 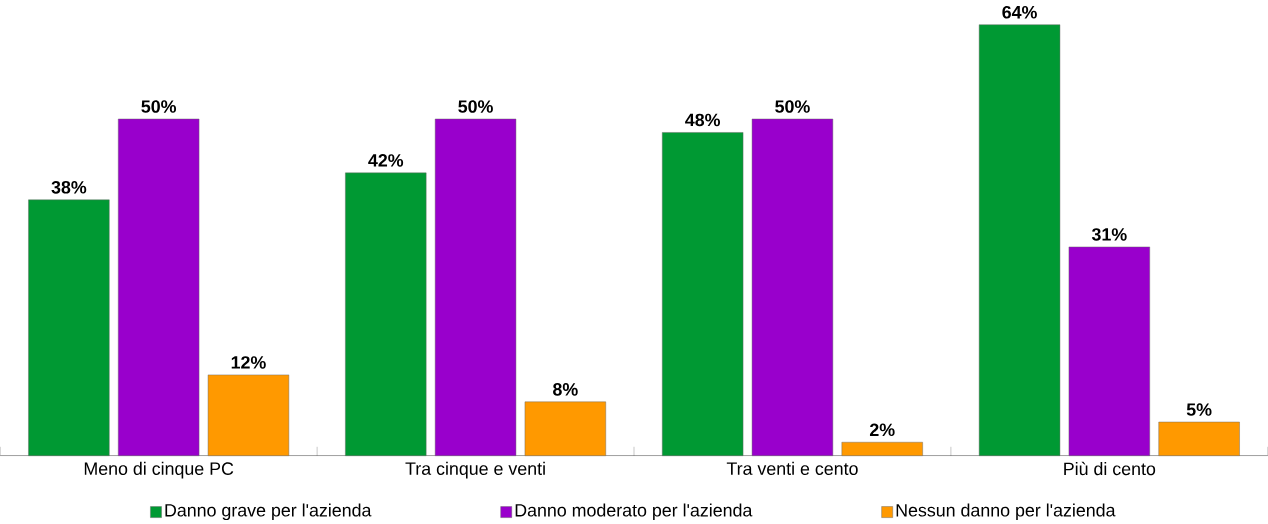 I want to click on legend-label: Nessun danno per l'azienda, so click(x=1006, y=512).